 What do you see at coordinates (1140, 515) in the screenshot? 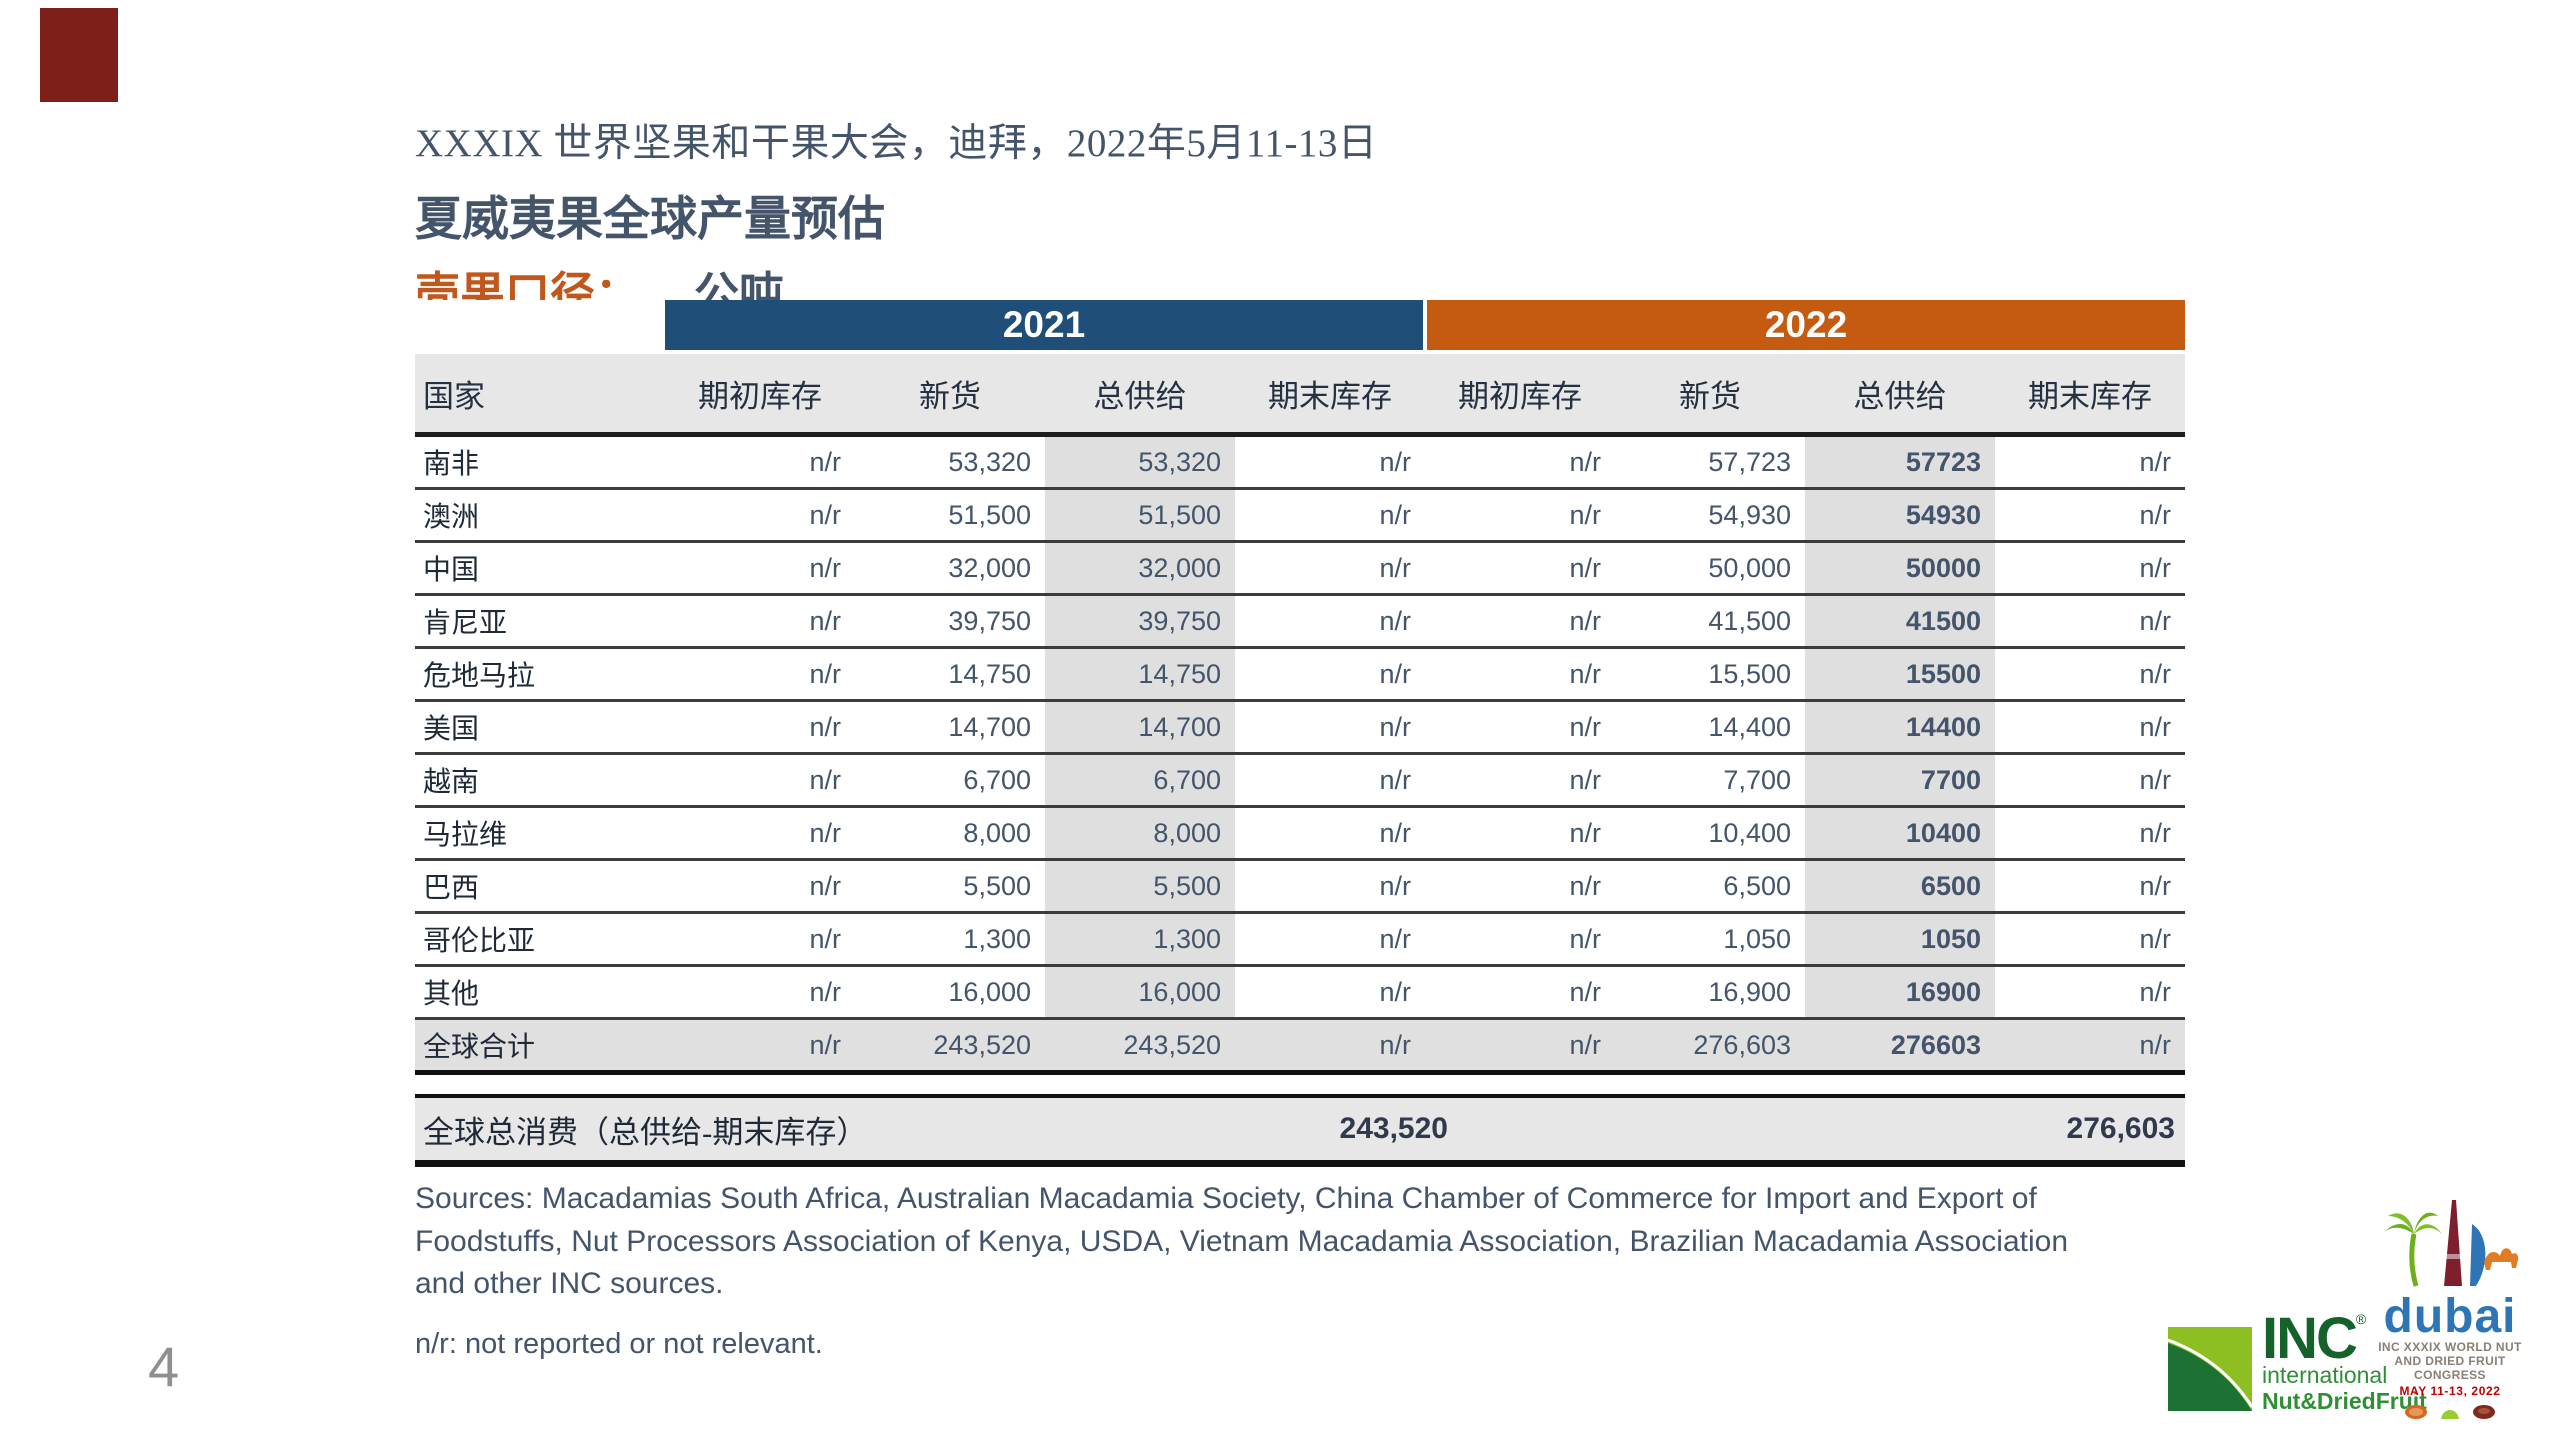
I see `value-cell: 51,500` at bounding box center [1140, 515].